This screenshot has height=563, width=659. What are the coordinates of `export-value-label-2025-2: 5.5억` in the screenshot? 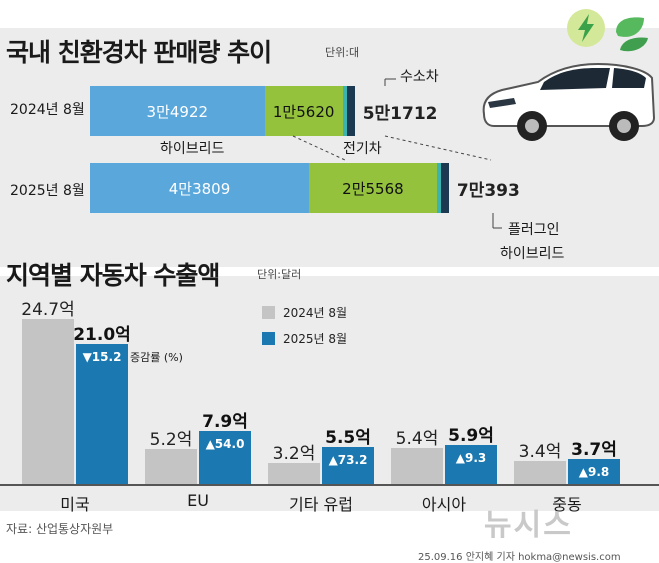 It's located at (348, 438).